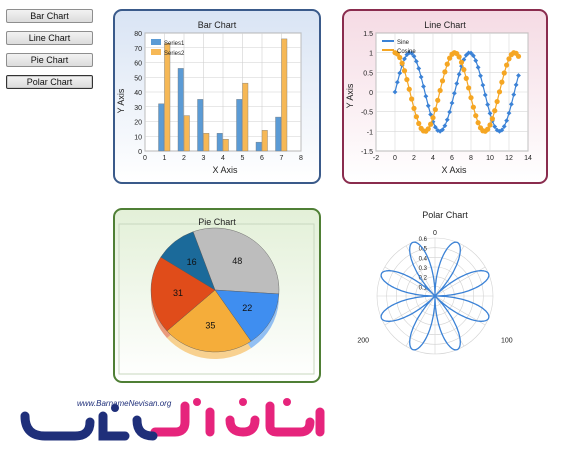 This screenshot has width=571, height=449. What do you see at coordinates (138, 64) in the screenshot?
I see `bar-chart-y-tick-label: 60` at bounding box center [138, 64].